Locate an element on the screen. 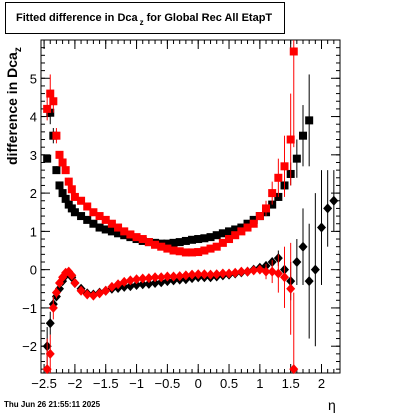  x-tick-label: −1 is located at coordinates (136, 383).